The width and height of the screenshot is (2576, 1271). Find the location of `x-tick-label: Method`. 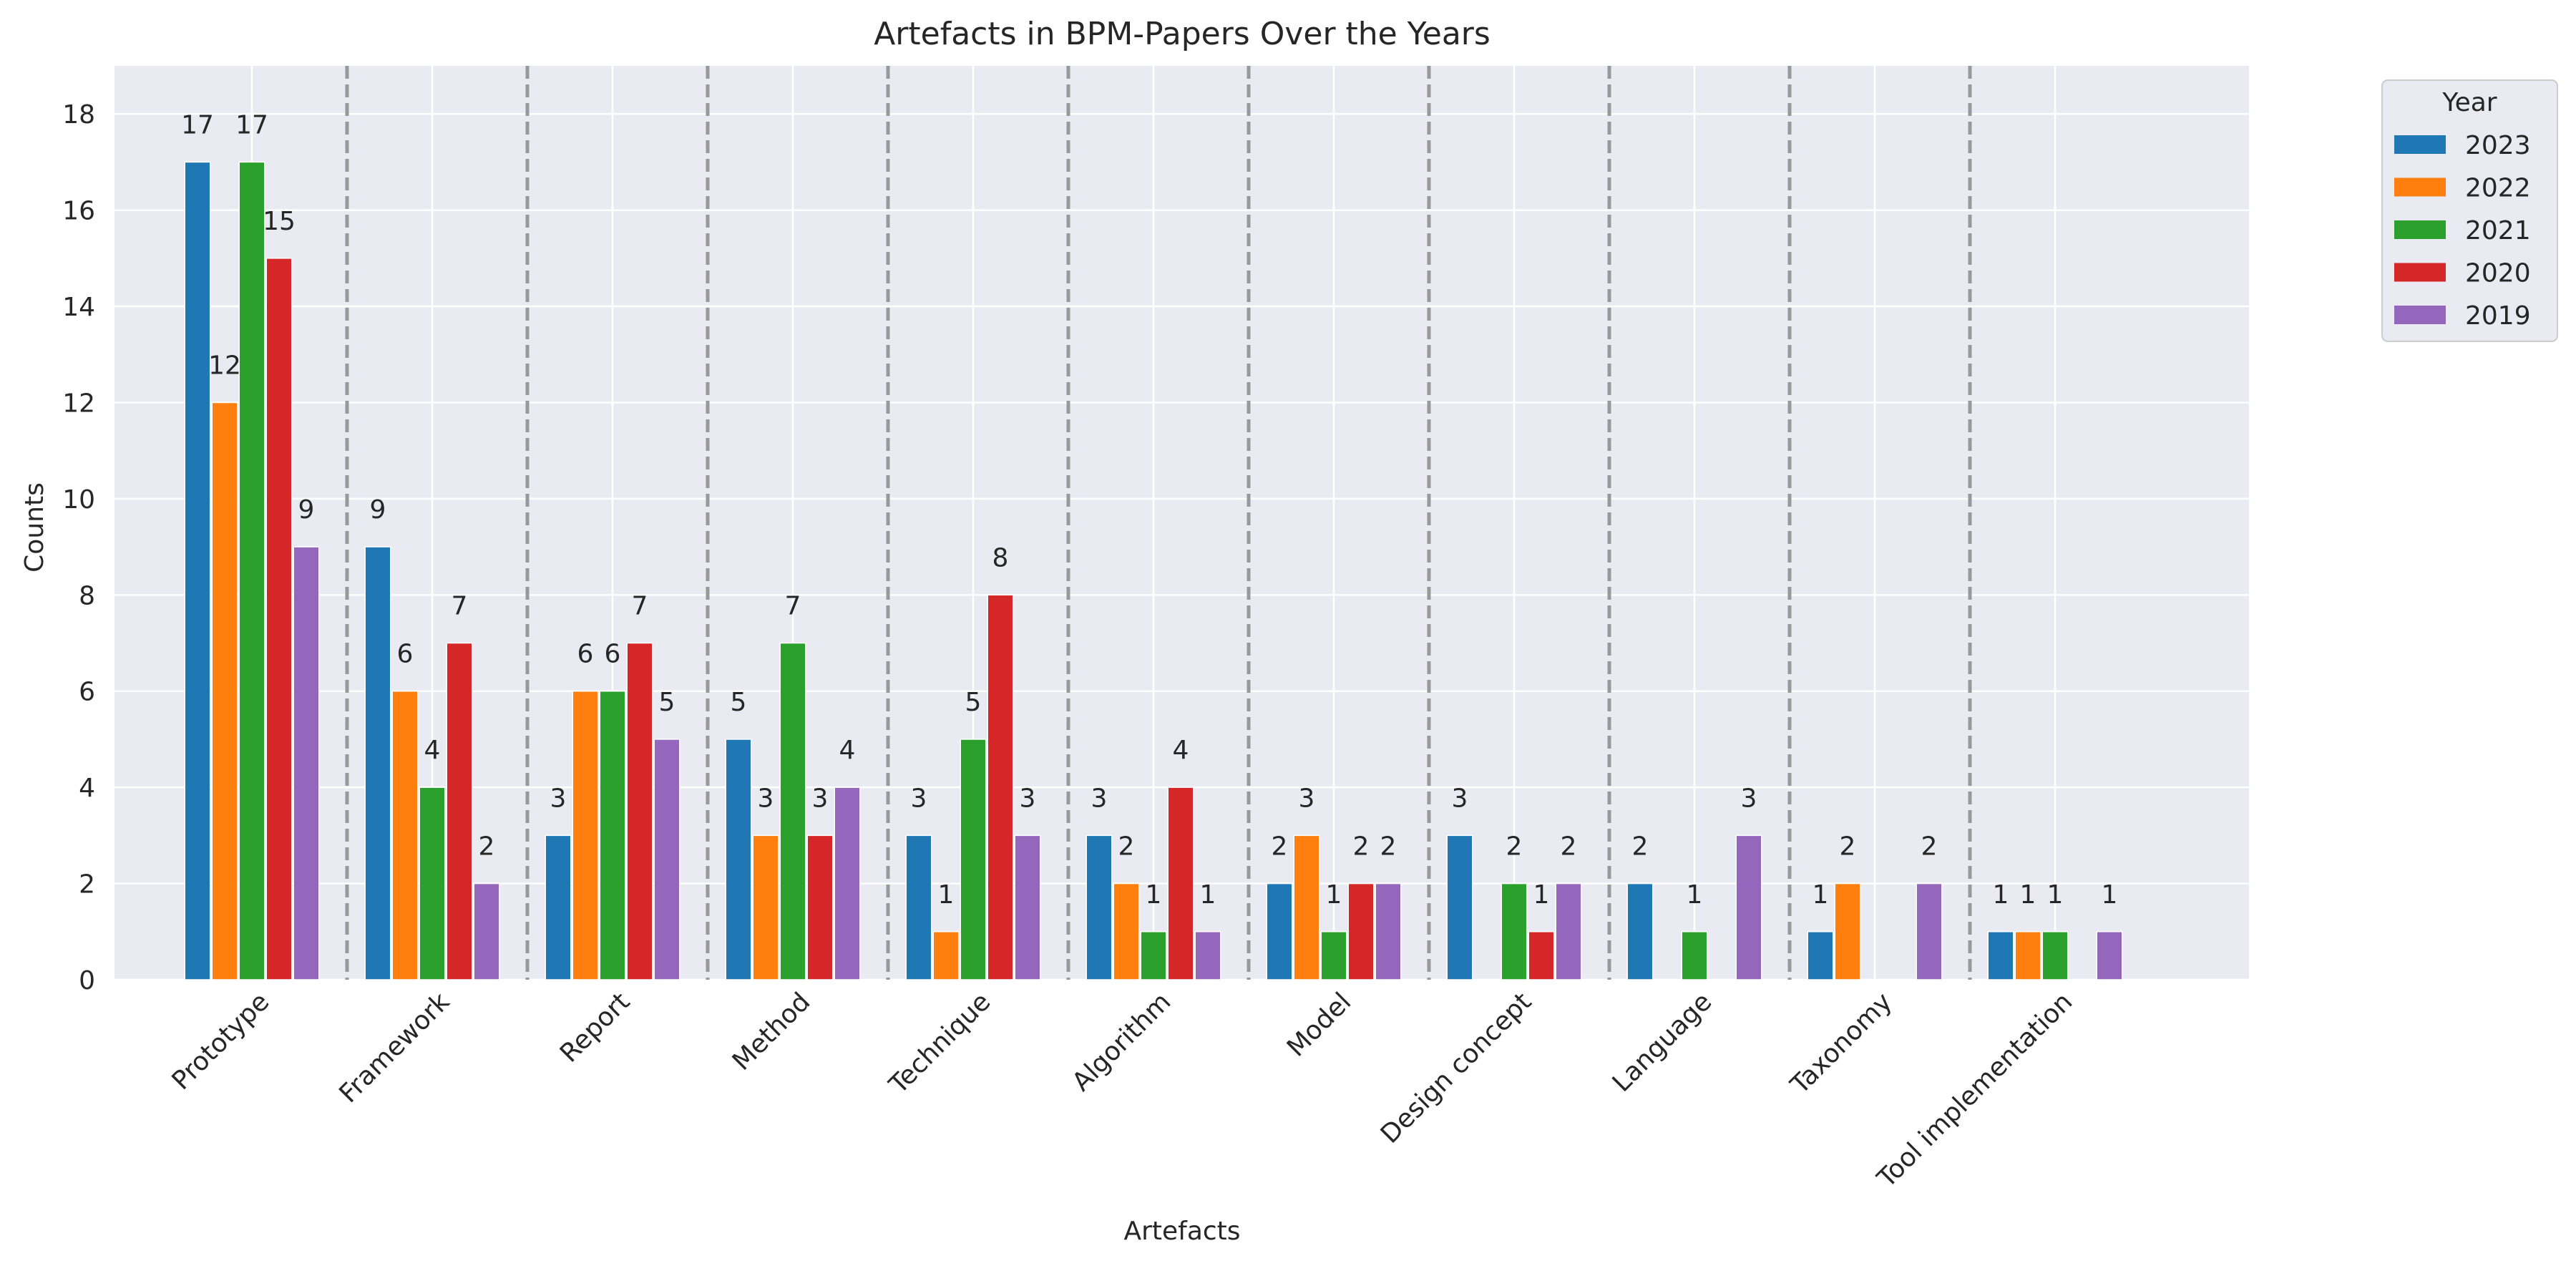

x-tick-label: Method is located at coordinates (771, 1031).